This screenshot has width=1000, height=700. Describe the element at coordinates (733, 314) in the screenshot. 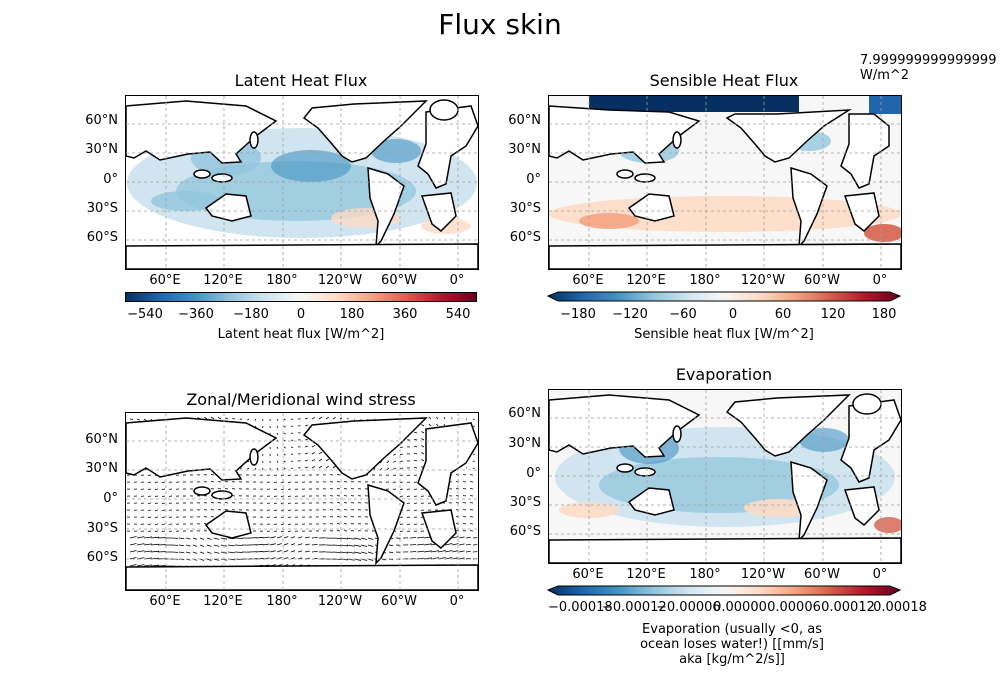

I see `sensible-cbar-tick: 0` at that location.